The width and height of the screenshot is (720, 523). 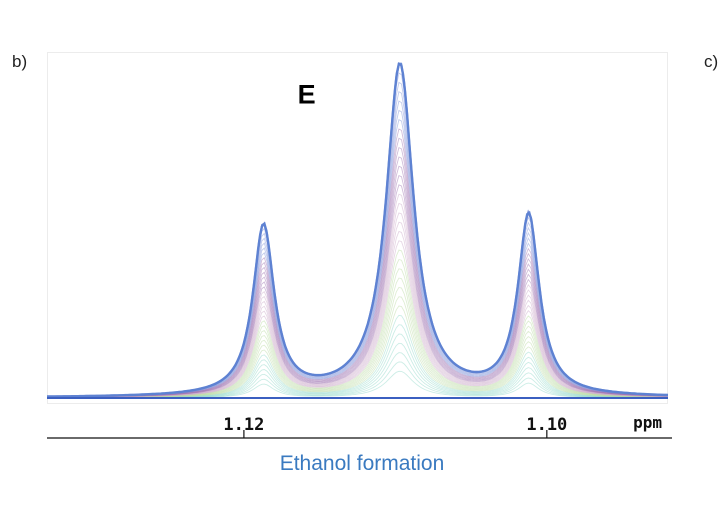 I want to click on panel-label-c: c), so click(x=711, y=61).